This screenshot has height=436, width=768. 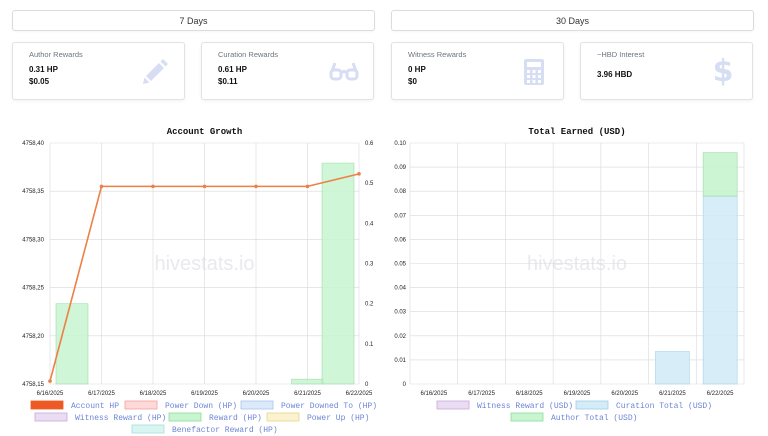 What do you see at coordinates (232, 69) in the screenshot?
I see `card-value-hp: 0.61 HP` at bounding box center [232, 69].